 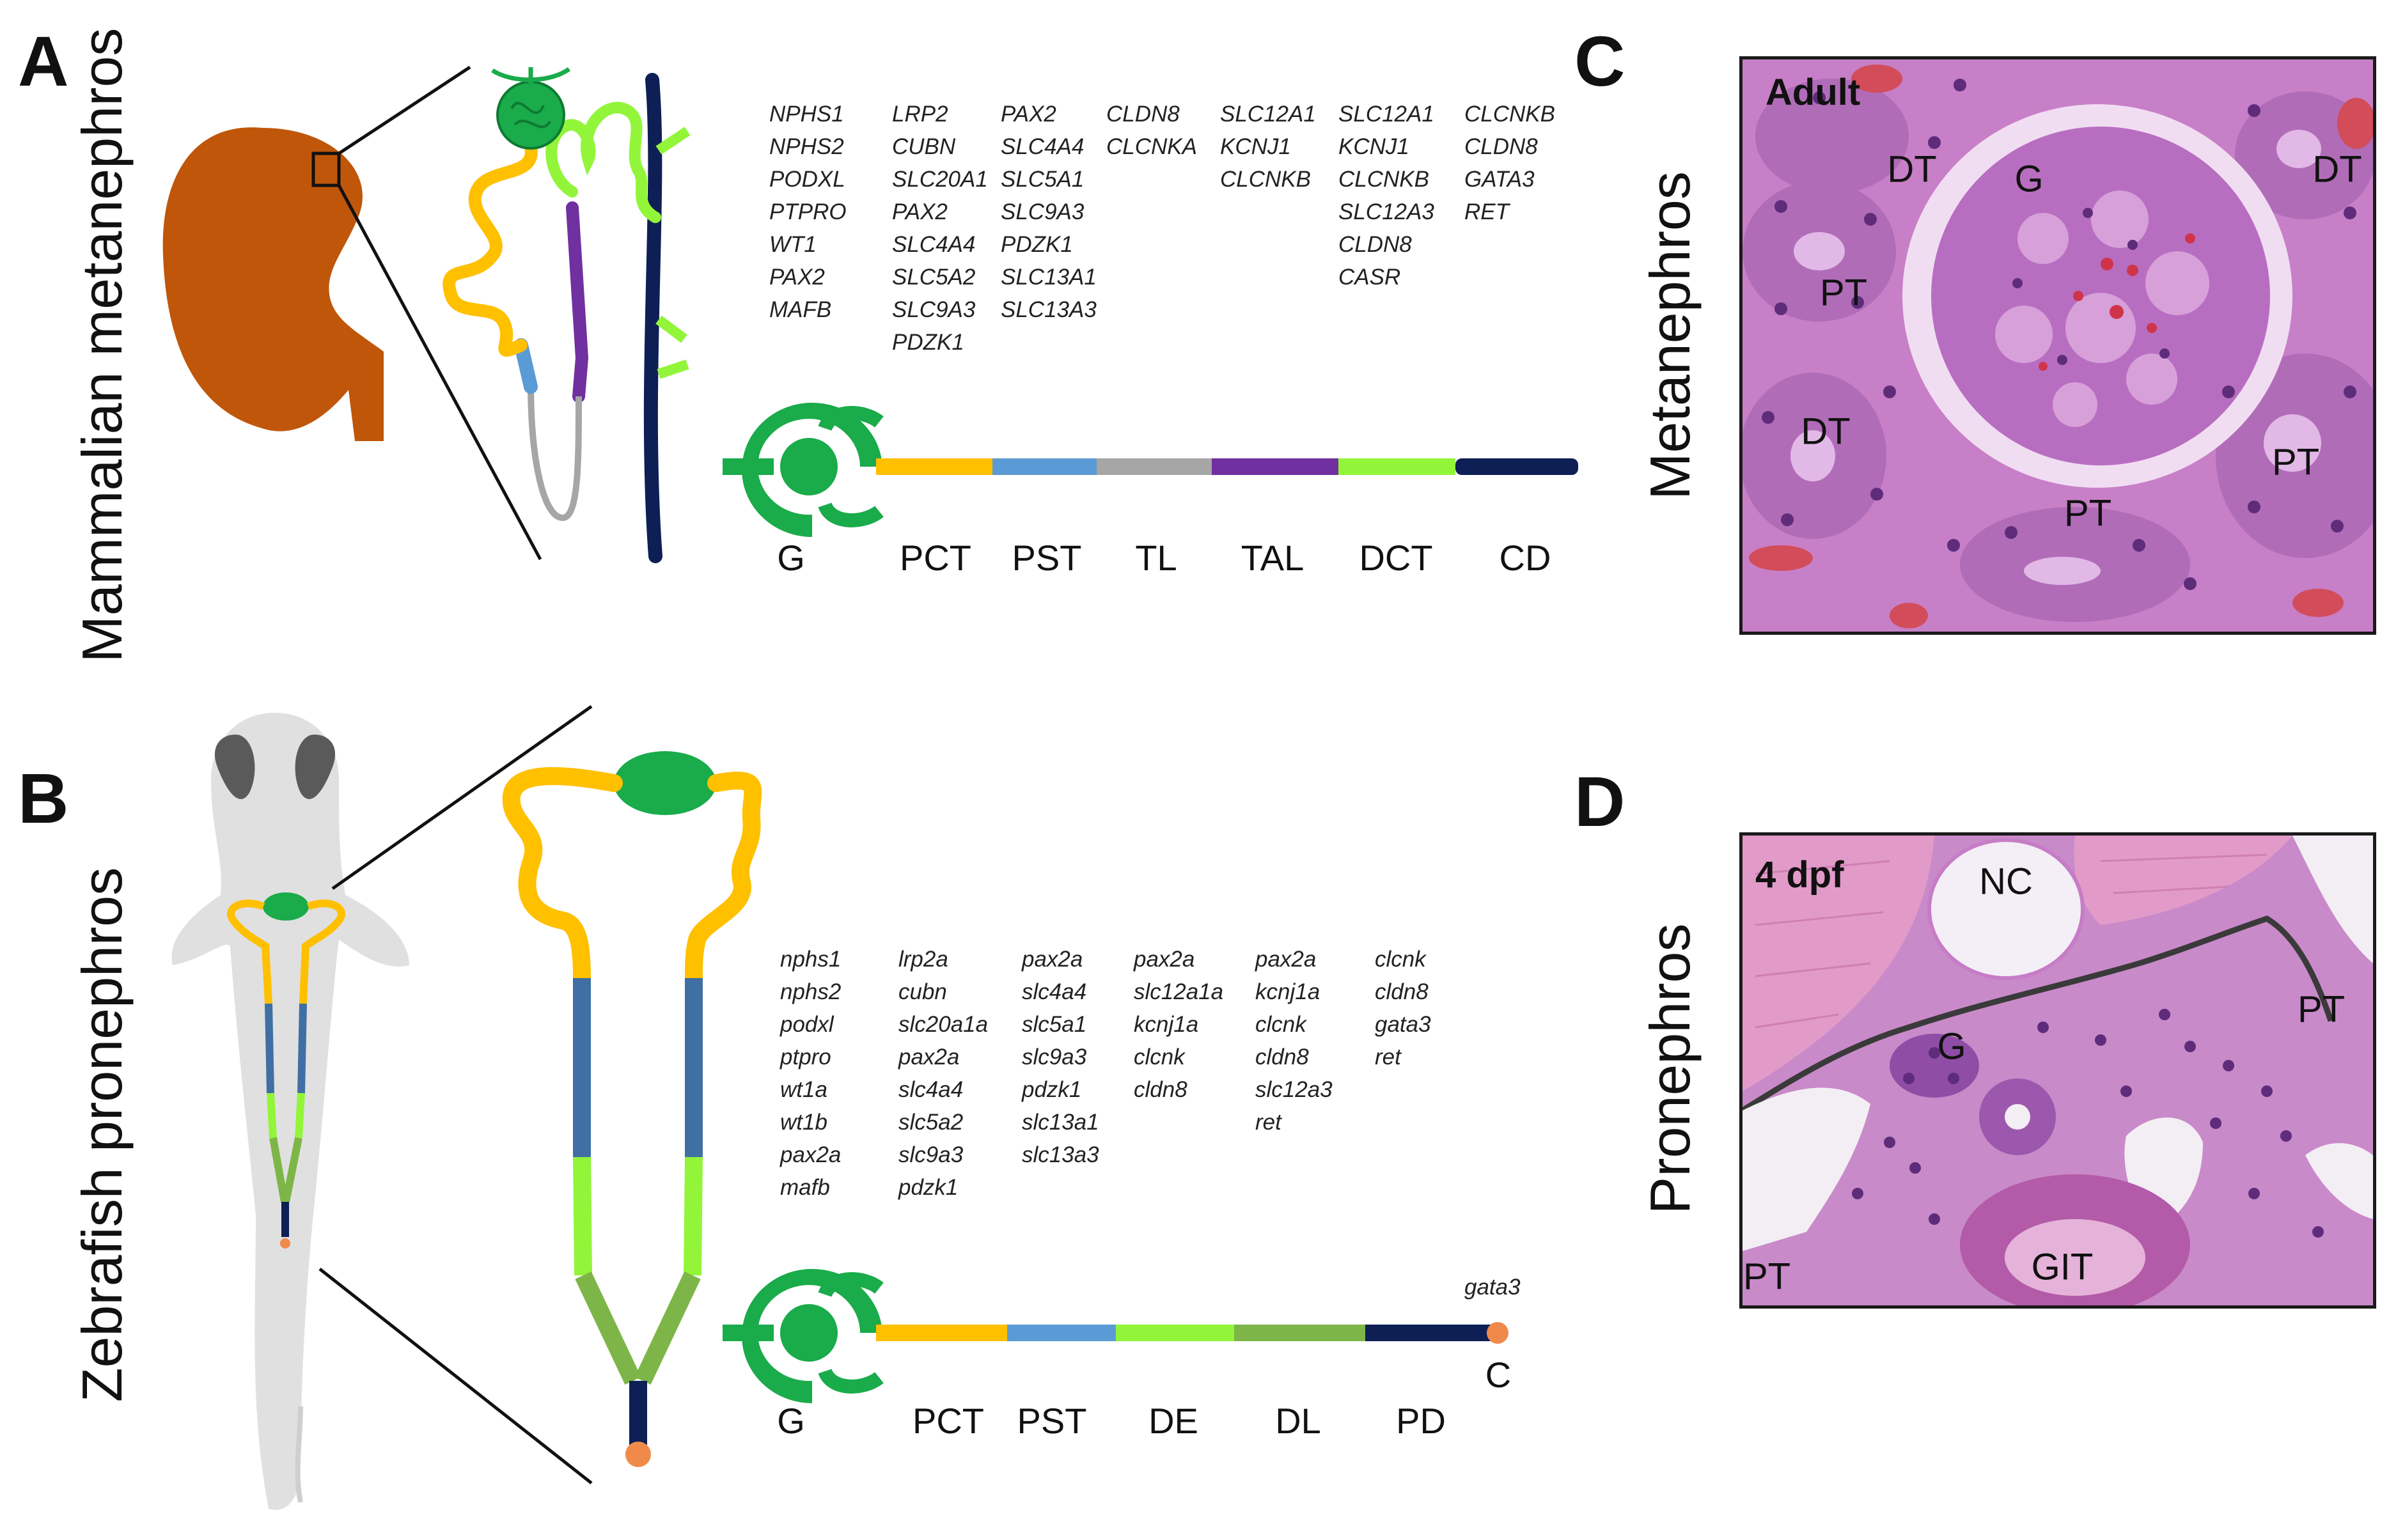 What do you see at coordinates (2057, 345) in the screenshot?
I see `histology-image-metanephros: Adult DT G DT PT DT PT PT` at bounding box center [2057, 345].